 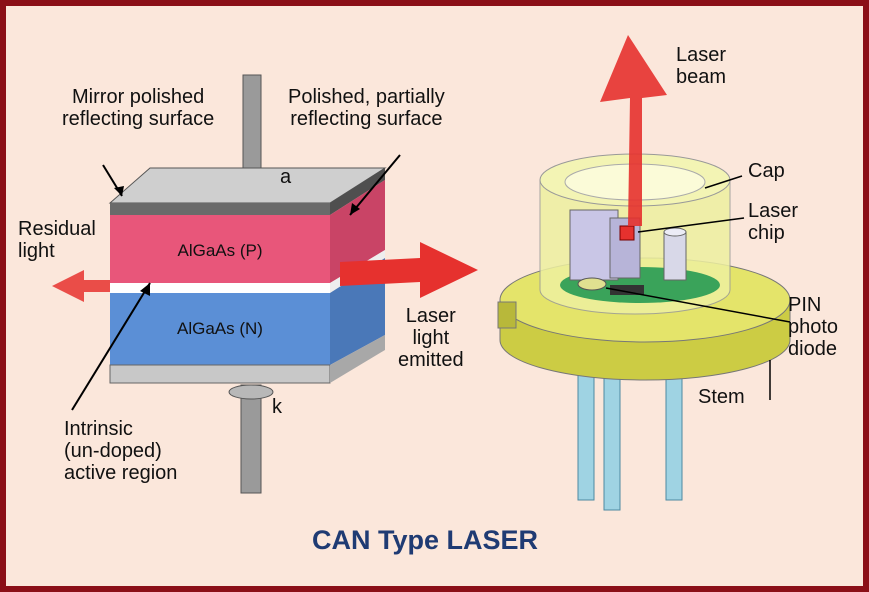 I want to click on p-layer-label: AlGaAs (P), so click(x=219, y=250).